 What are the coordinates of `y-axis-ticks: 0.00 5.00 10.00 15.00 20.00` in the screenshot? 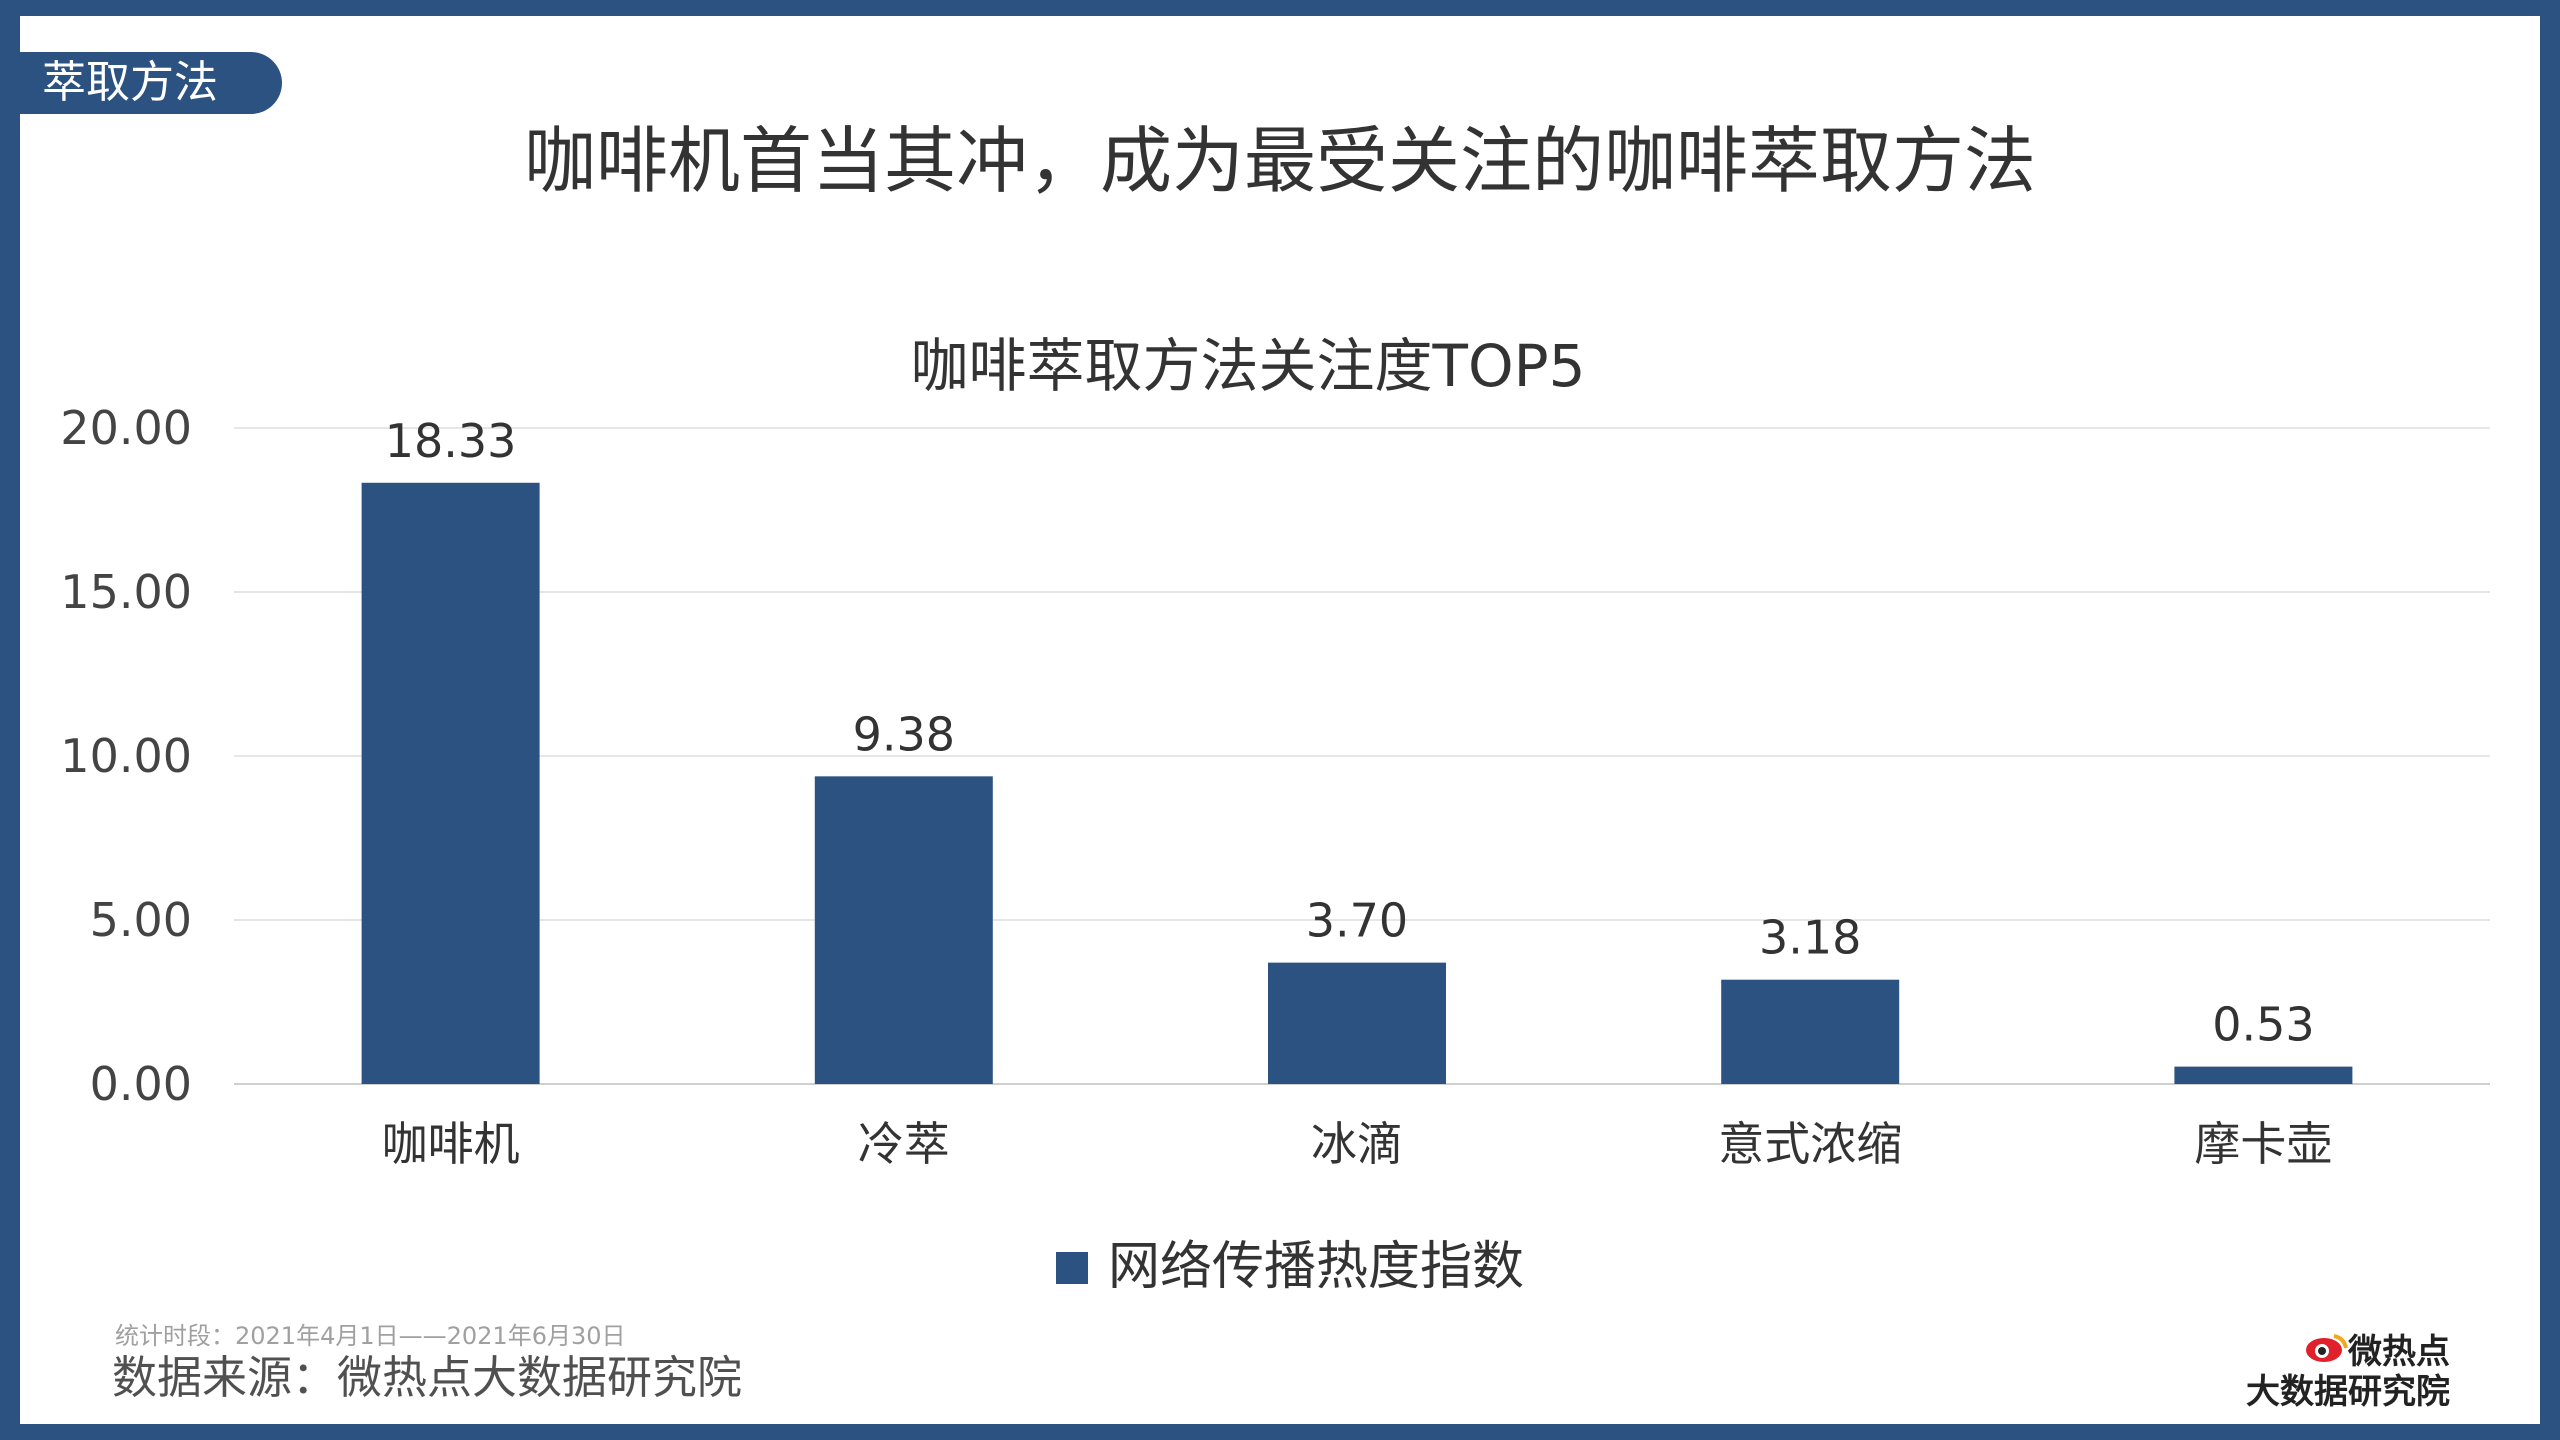 It's located at (126, 756).